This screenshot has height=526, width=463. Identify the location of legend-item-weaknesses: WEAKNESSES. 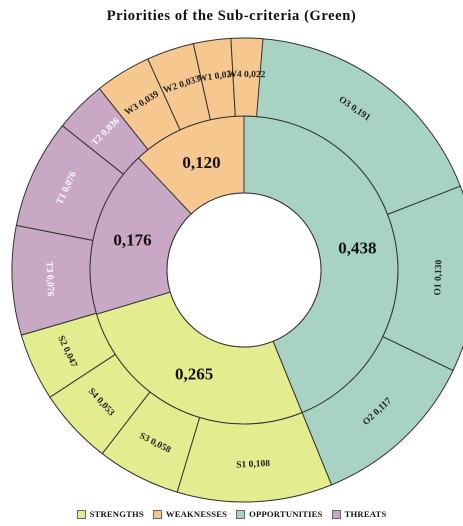
(190, 514).